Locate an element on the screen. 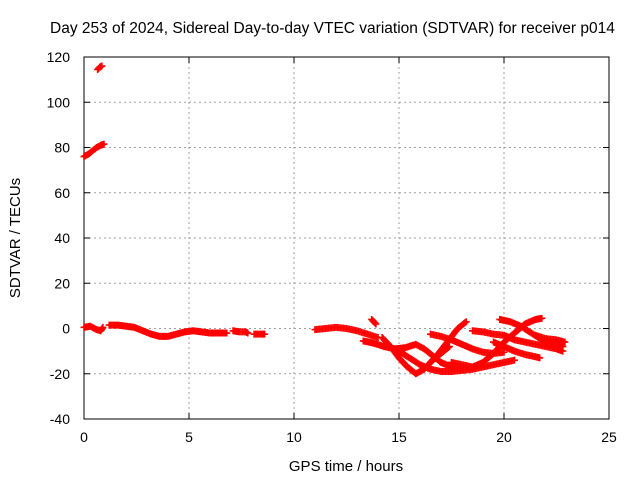  y-axis-label: SDTVAR / TECUs is located at coordinates (15, 238).